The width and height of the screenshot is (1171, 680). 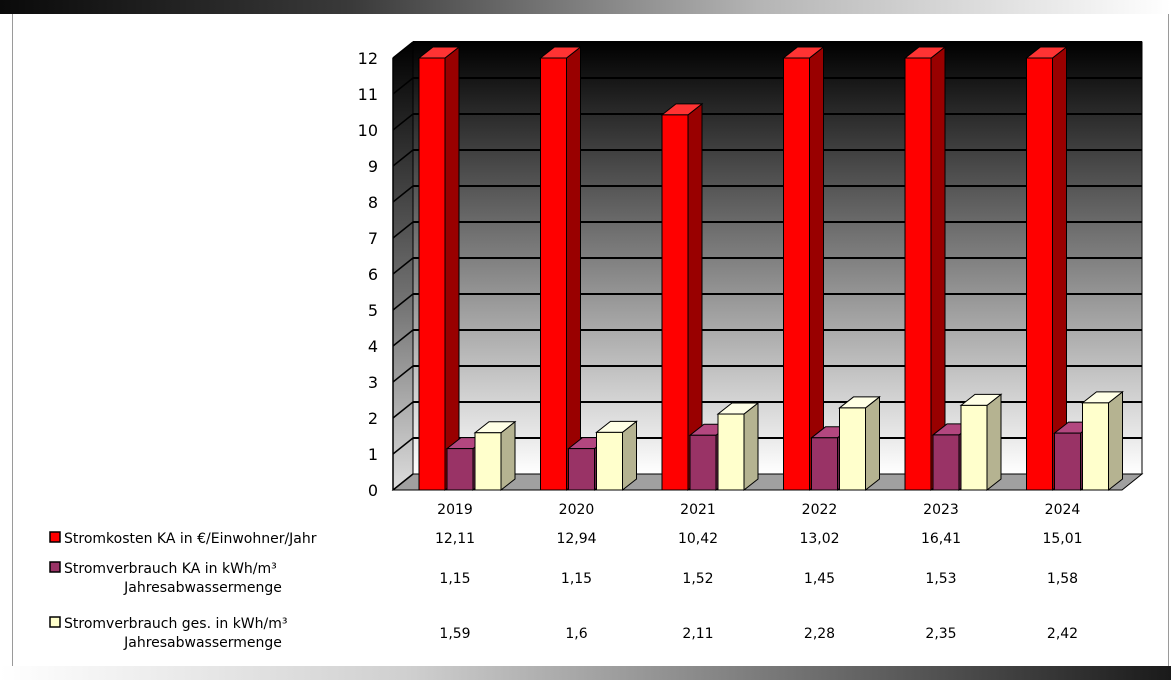 What do you see at coordinates (576, 579) in the screenshot?
I see `data-table-value: 1,15` at bounding box center [576, 579].